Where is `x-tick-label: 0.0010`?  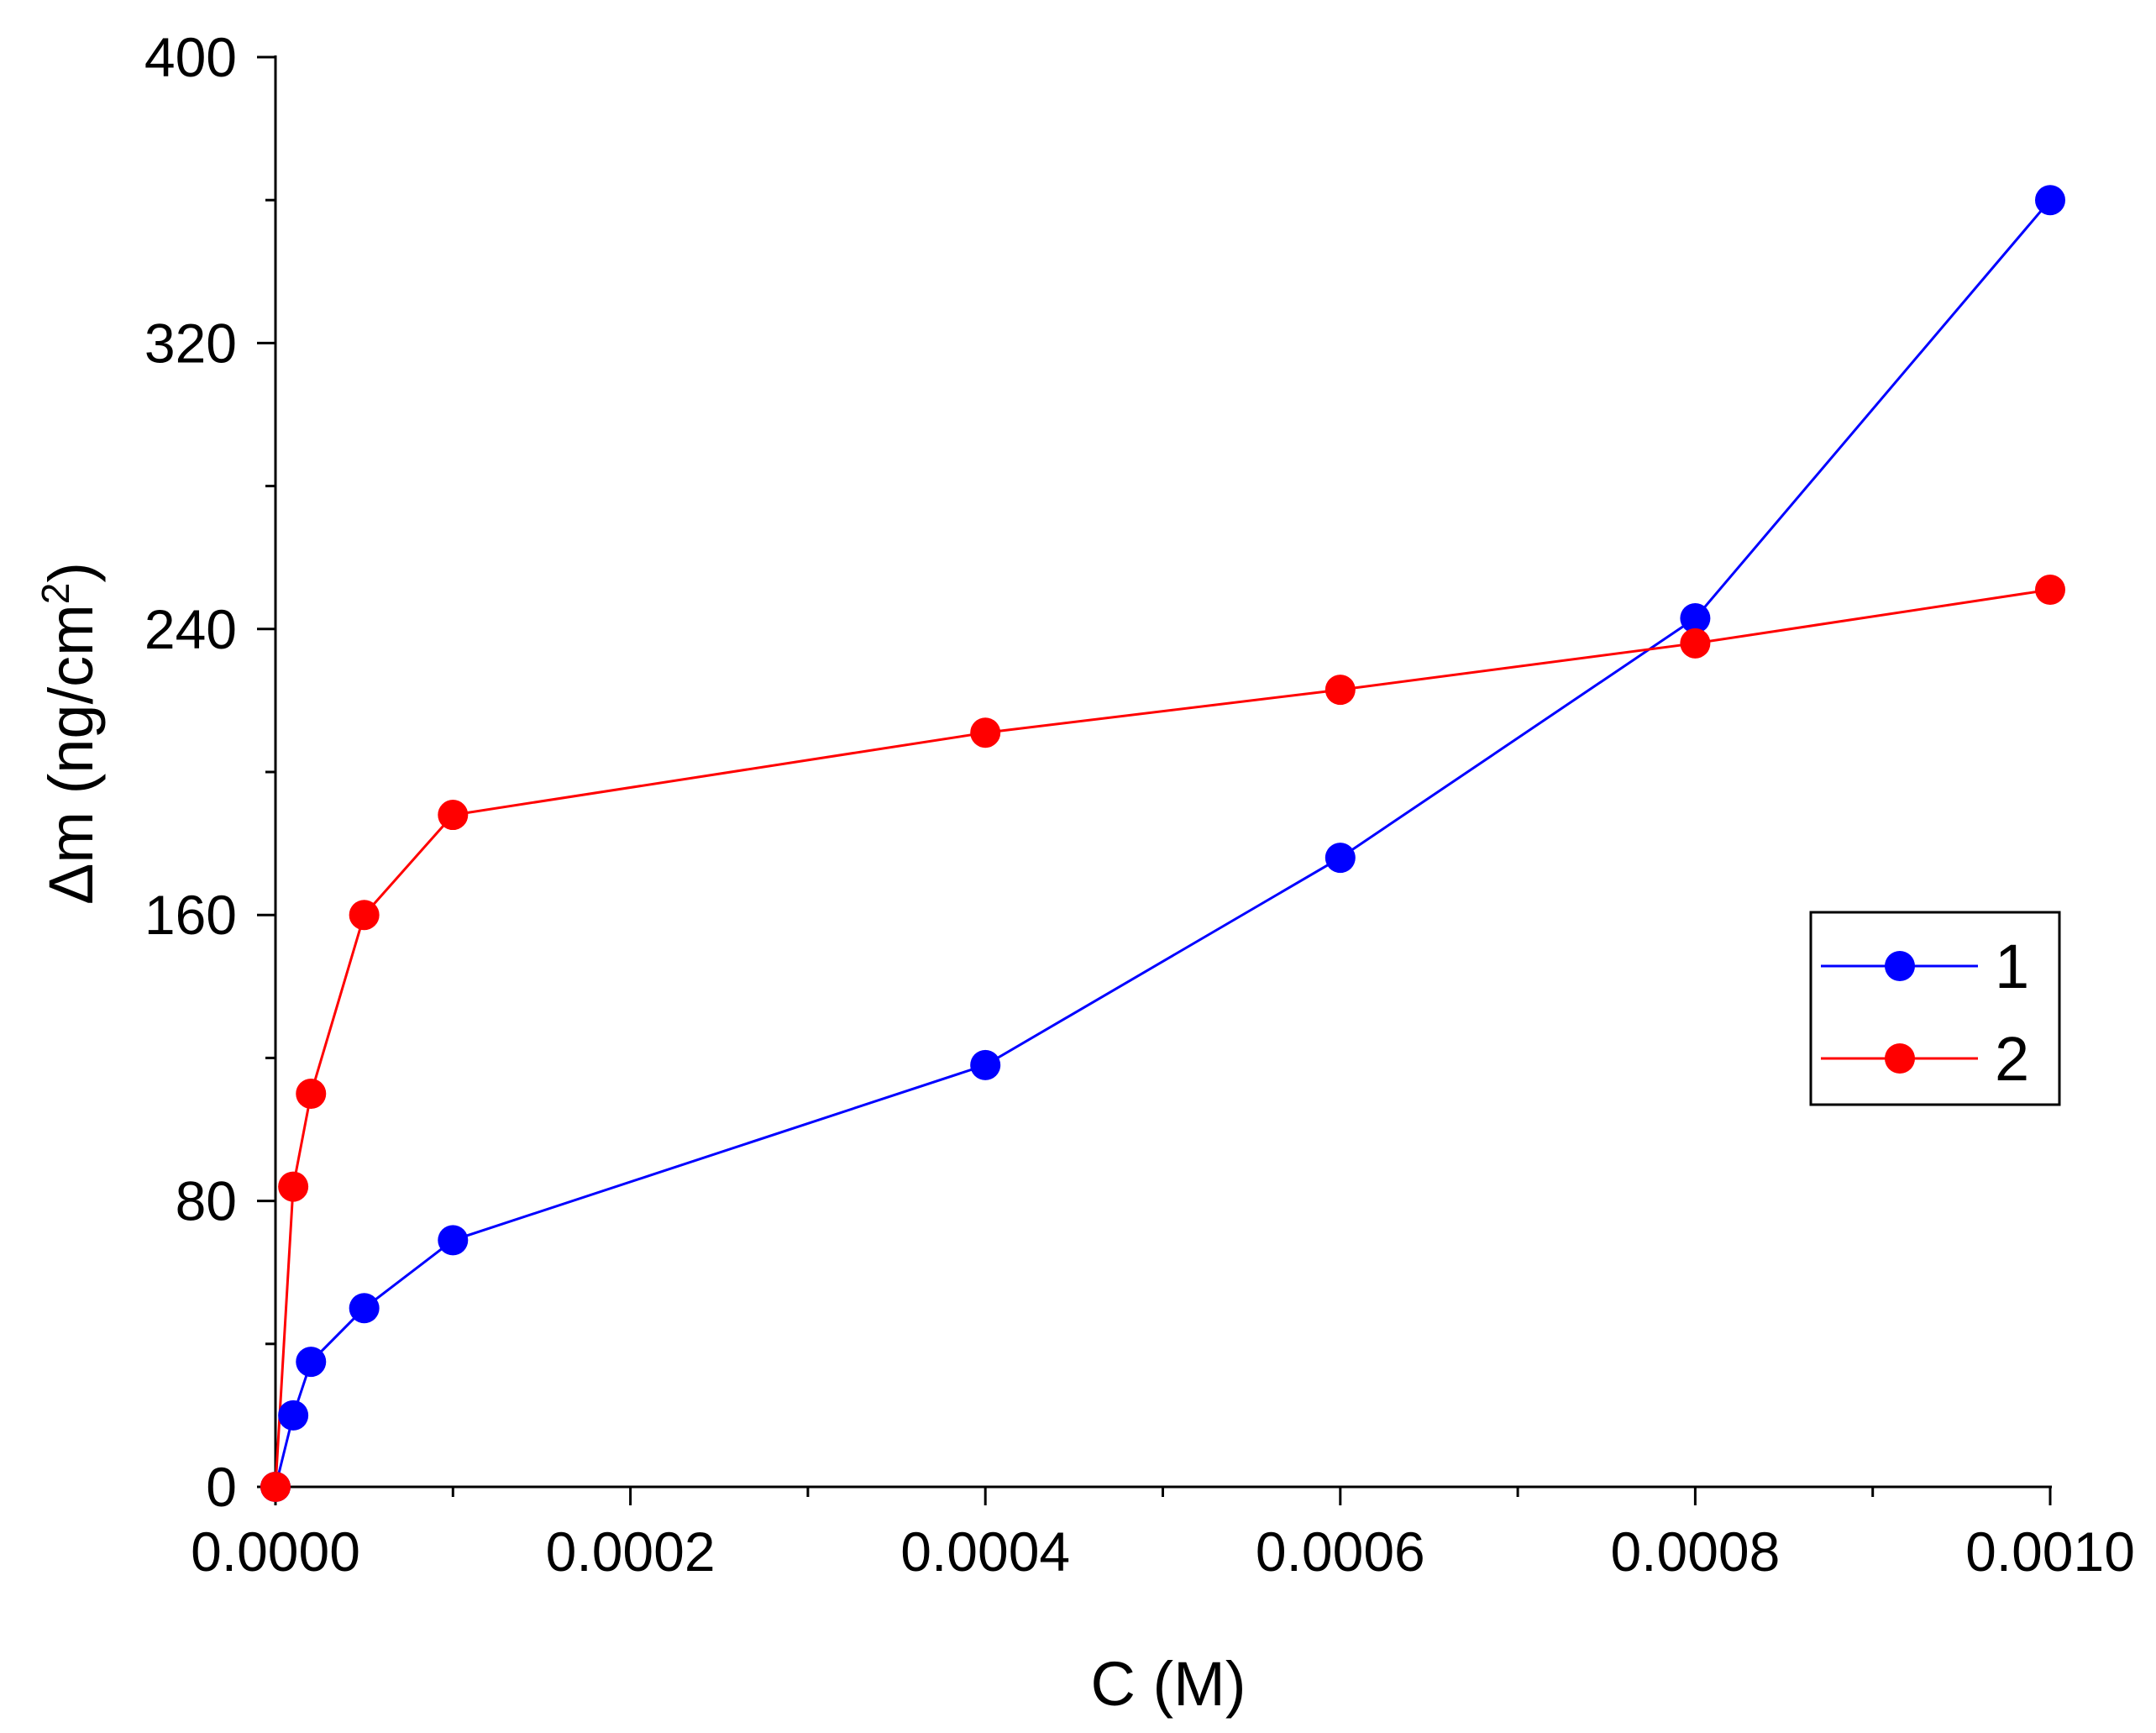 x-tick-label: 0.0010 is located at coordinates (2050, 1551).